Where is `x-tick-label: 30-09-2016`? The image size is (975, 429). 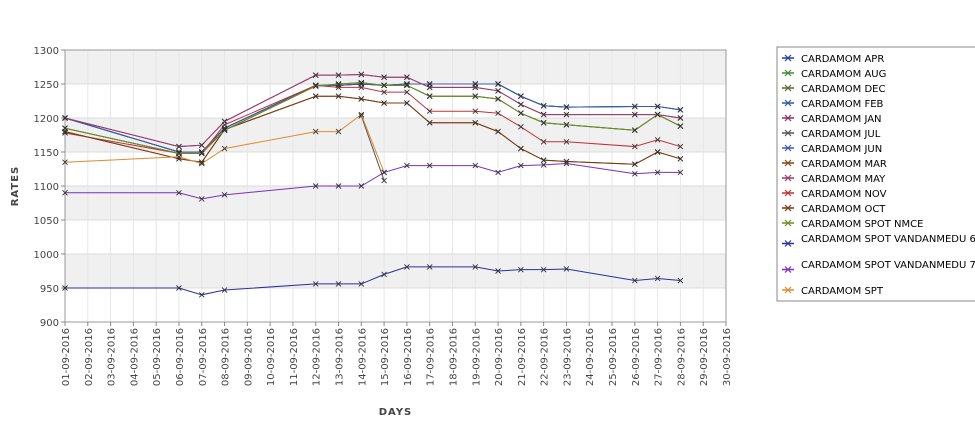 x-tick-label: 30-09-2016 is located at coordinates (727, 357).